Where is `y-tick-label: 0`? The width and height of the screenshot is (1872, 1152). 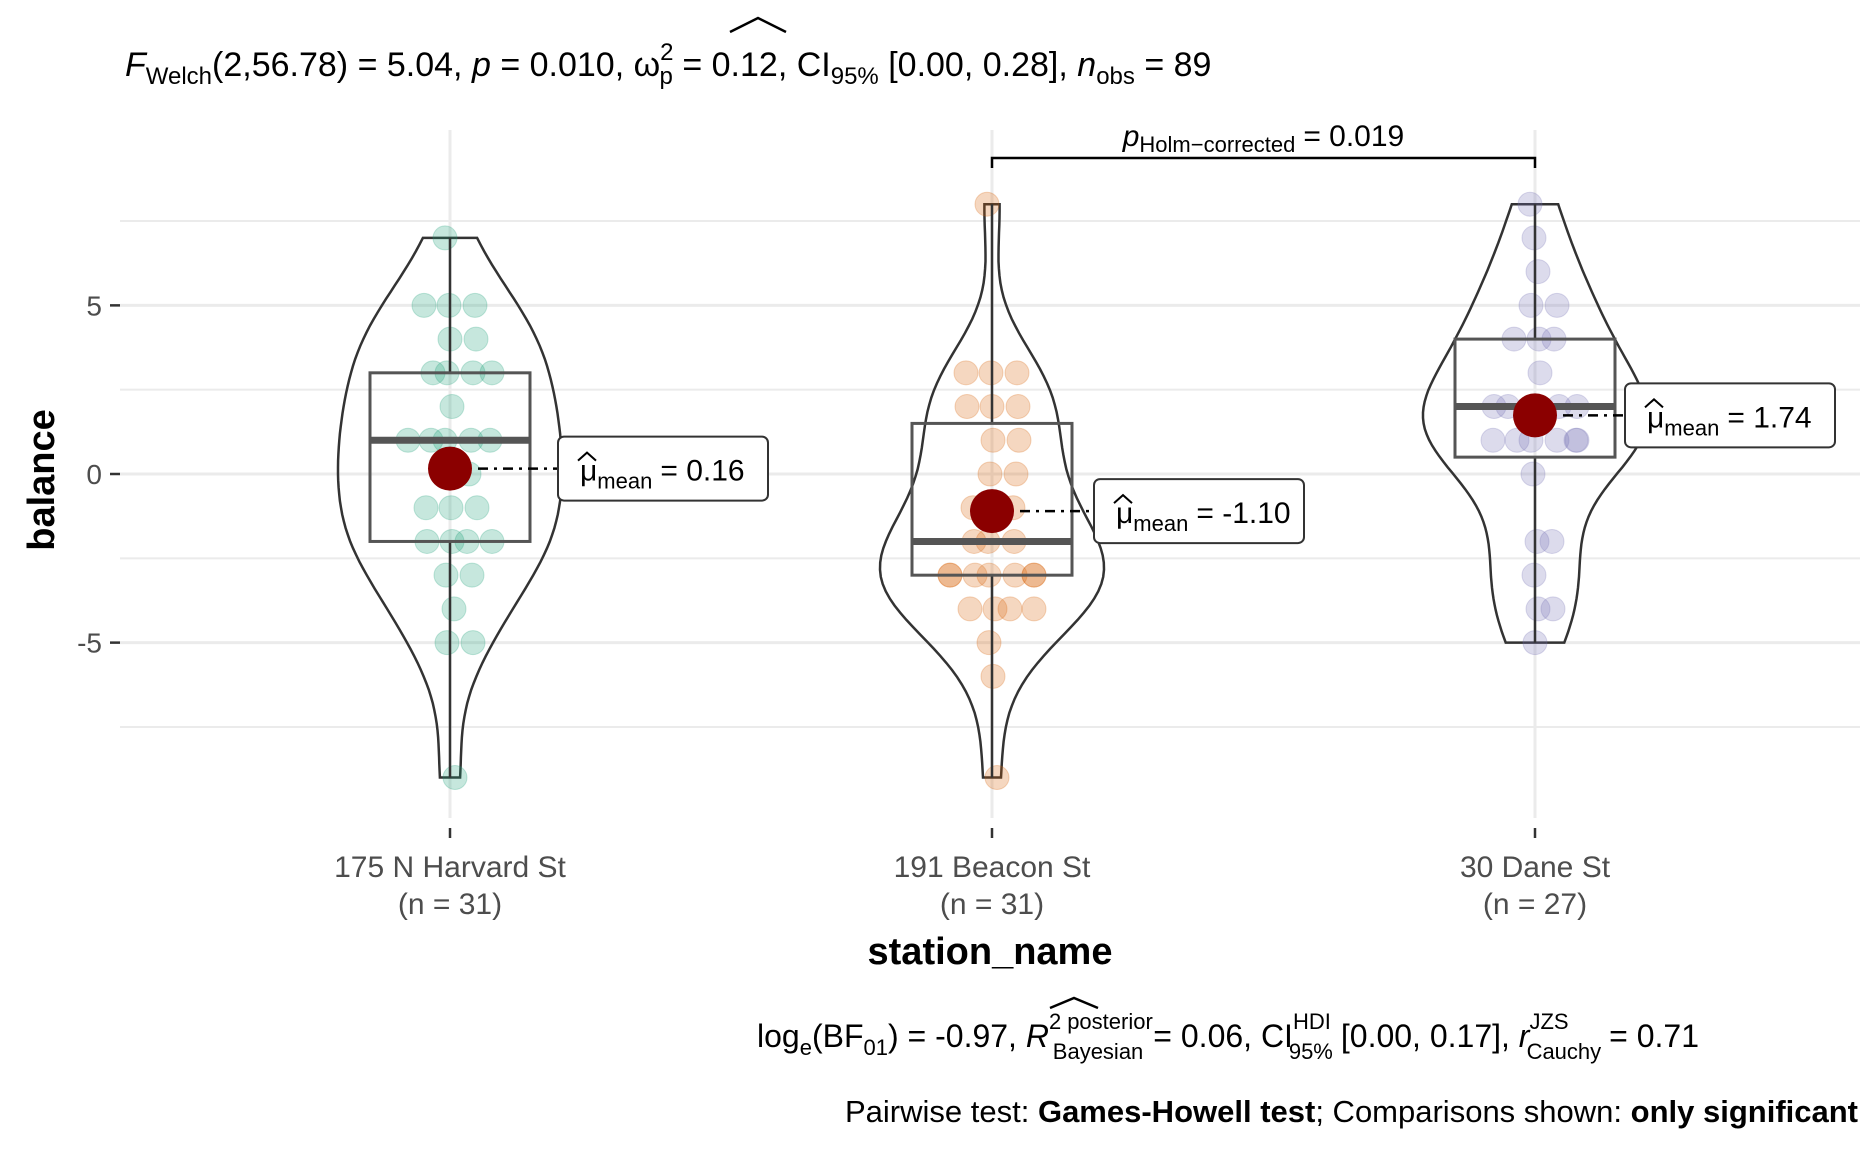
y-tick-label: 0 is located at coordinates (94, 474).